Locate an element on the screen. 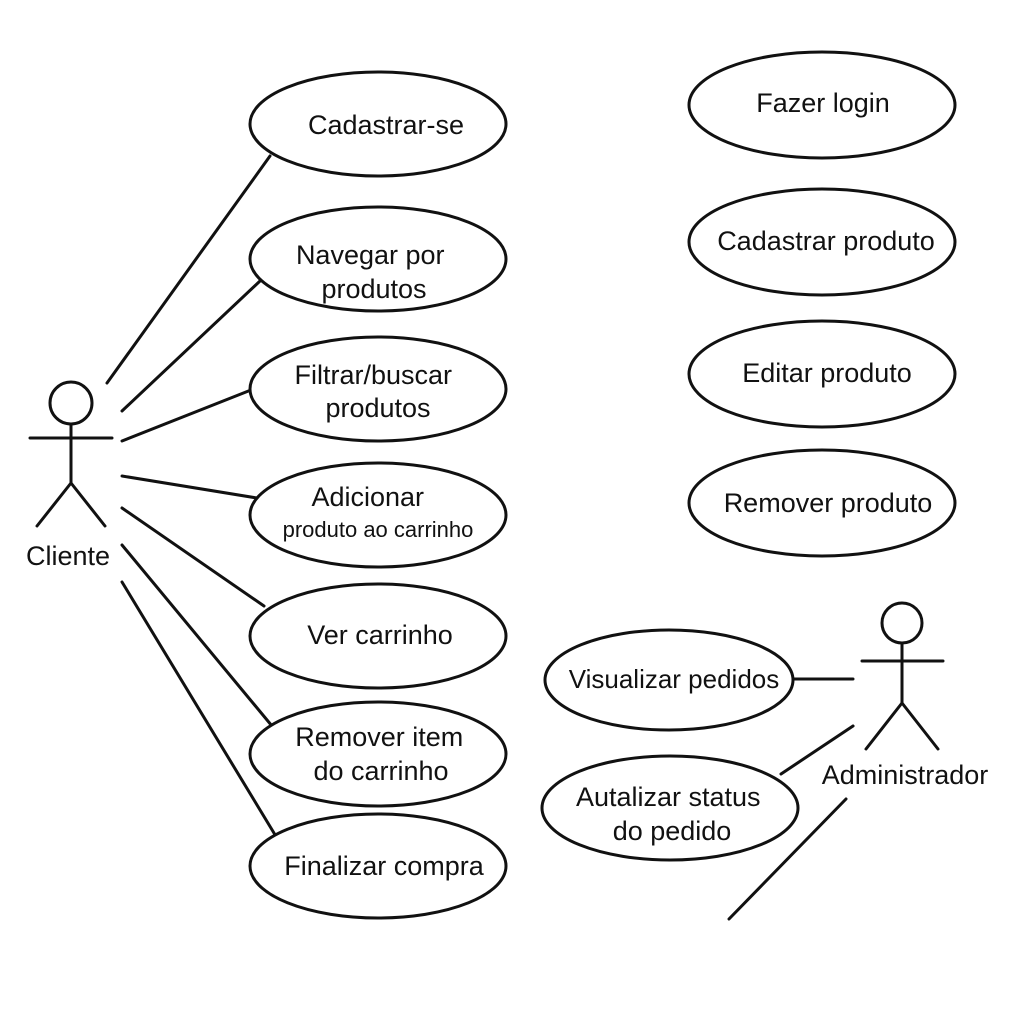 The width and height of the screenshot is (1024, 1024). use-case-navegar-por-produtos-label: Navegar por produtos is located at coordinates (374, 272).